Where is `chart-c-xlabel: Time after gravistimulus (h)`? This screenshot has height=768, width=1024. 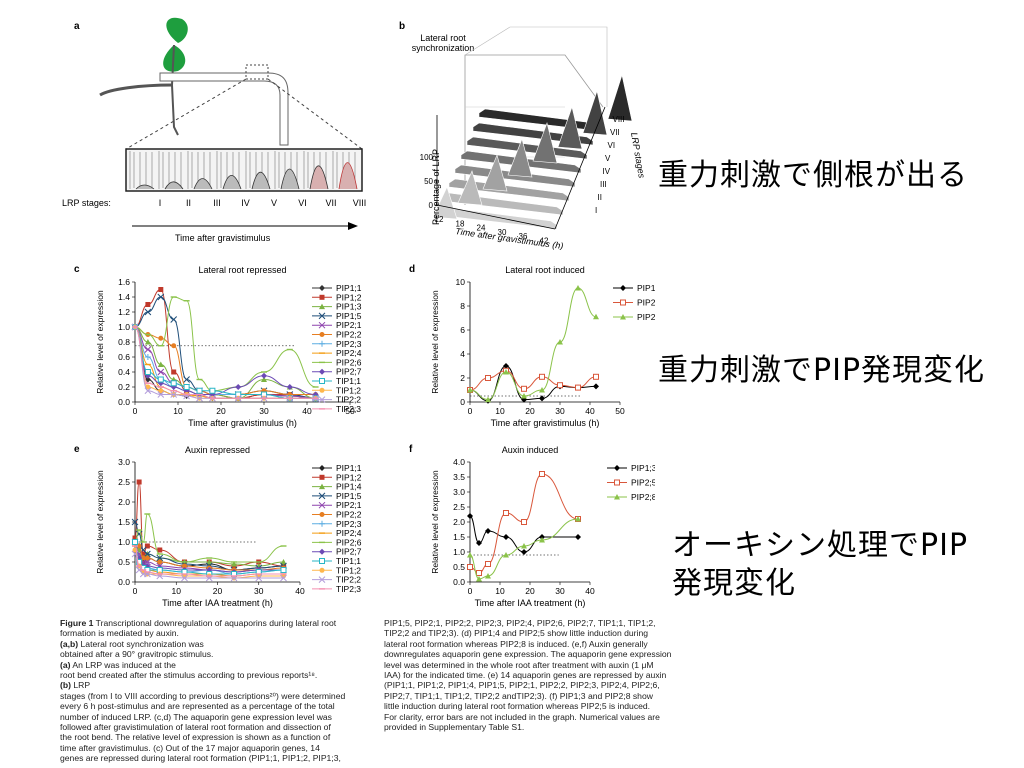
chart-c-xlabel: Time after gravistimulus (h) is located at coordinates (242, 423).